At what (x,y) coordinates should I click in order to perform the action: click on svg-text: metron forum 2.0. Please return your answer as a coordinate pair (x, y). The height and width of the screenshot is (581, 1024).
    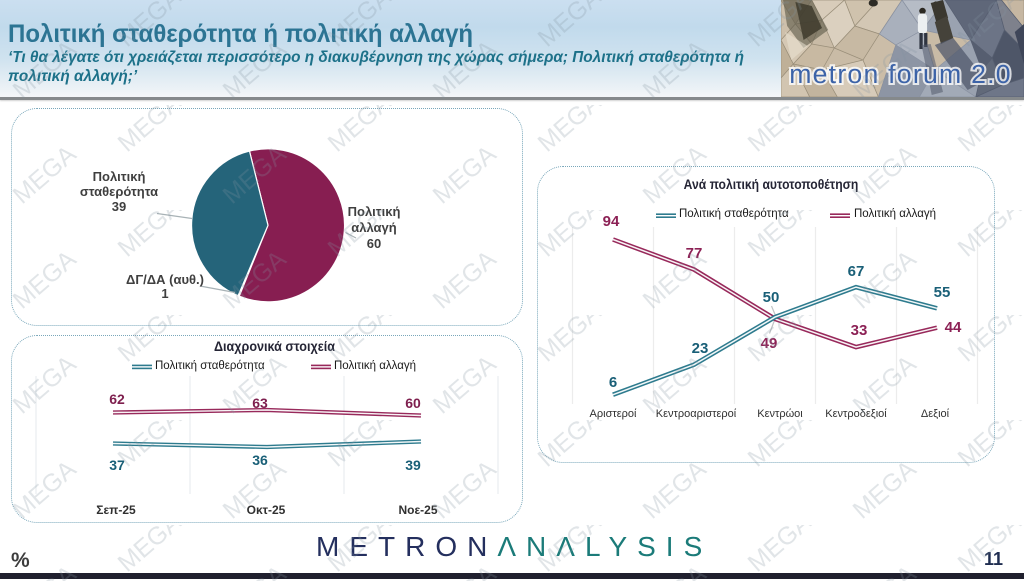
    Looking at the image, I should click on (900, 74).